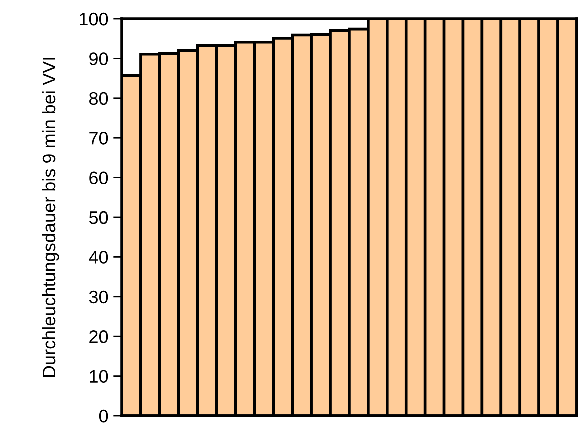 This screenshot has width=578, height=430. I want to click on y-tick-label: 80, so click(99, 99).